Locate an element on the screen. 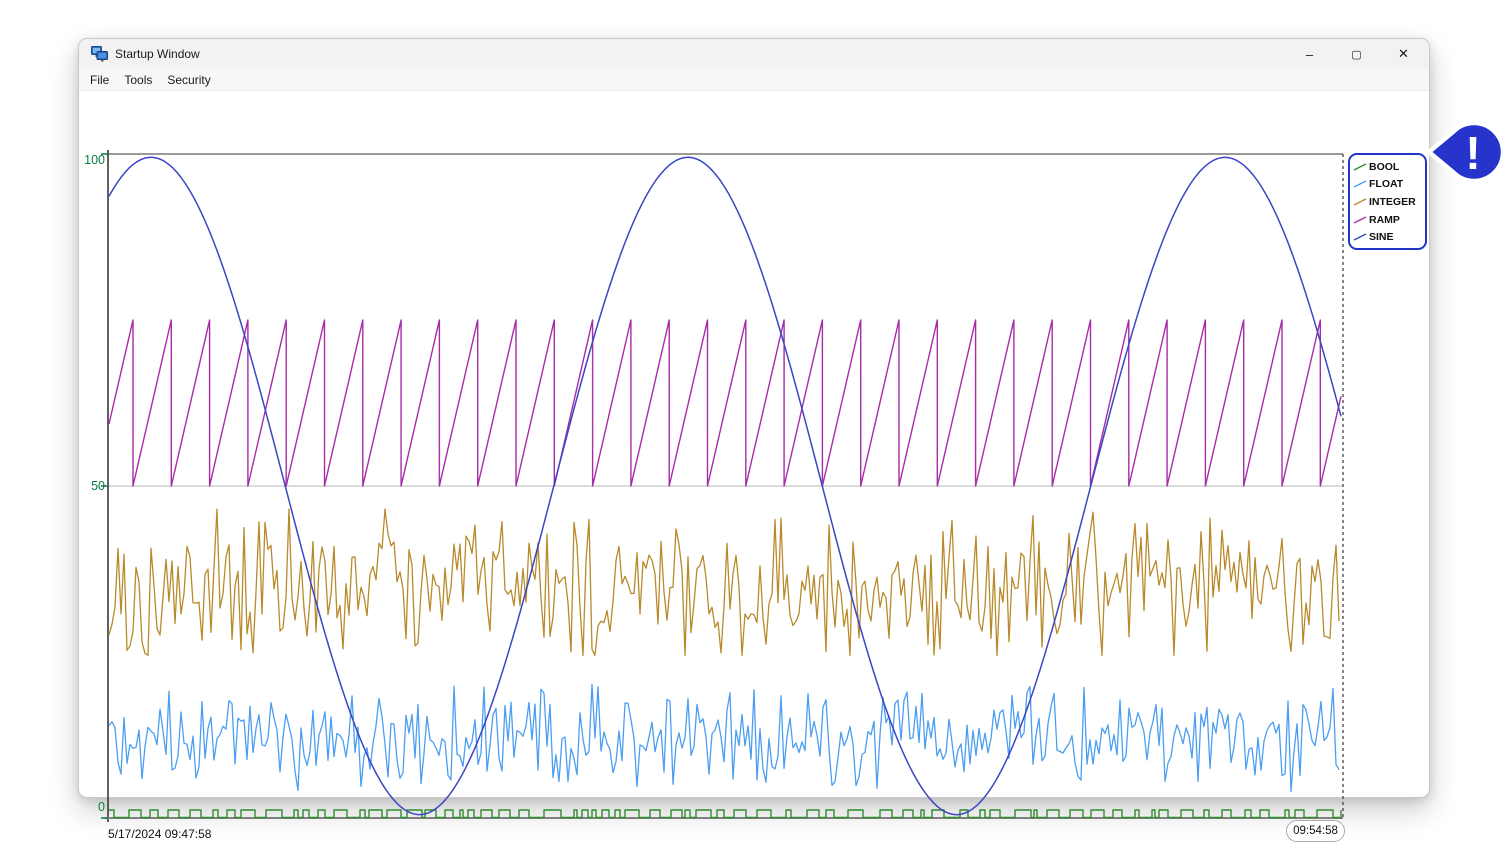 The height and width of the screenshot is (850, 1507). legend-item-bool: BOOL is located at coordinates (1387, 167).